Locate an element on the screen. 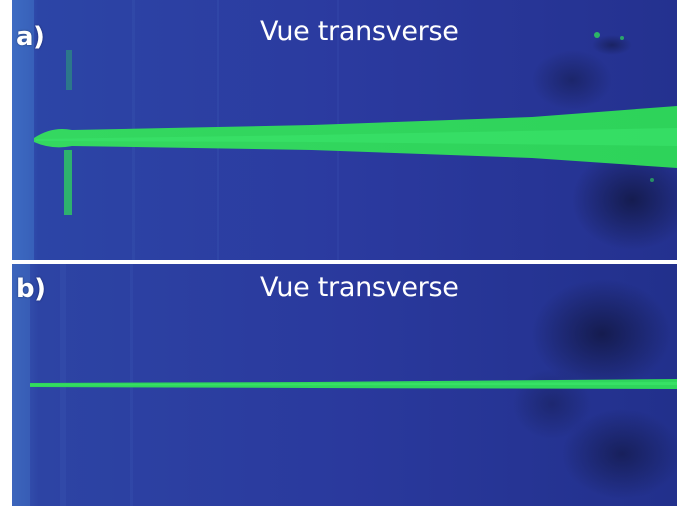 The height and width of the screenshot is (506, 677). panel-b-dark-patch is located at coordinates (602, 334).